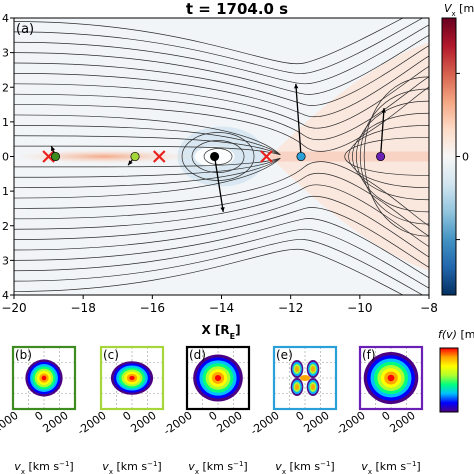  What do you see at coordinates (5, 226) in the screenshot?
I see `y-tick-label: 2` at bounding box center [5, 226].